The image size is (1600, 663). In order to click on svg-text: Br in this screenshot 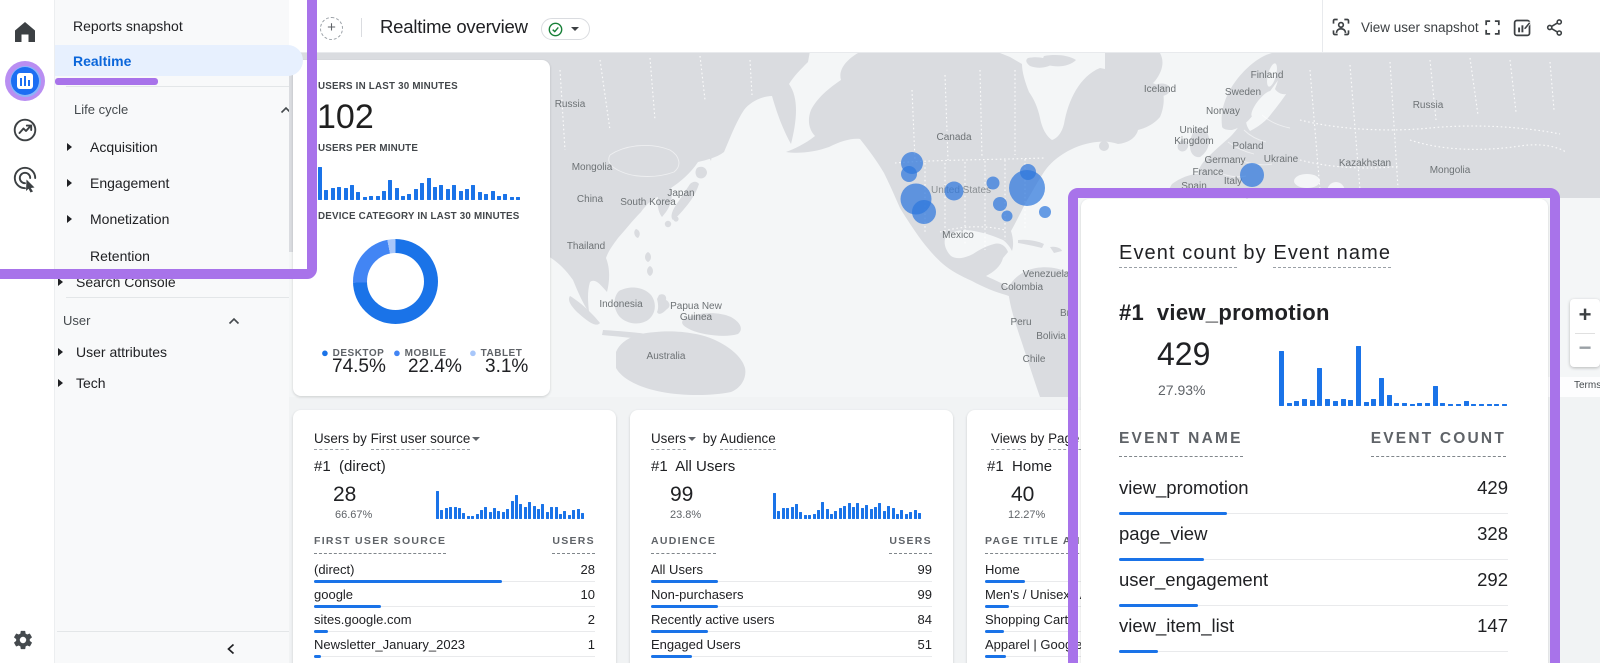, I will do `click(1065, 313)`.